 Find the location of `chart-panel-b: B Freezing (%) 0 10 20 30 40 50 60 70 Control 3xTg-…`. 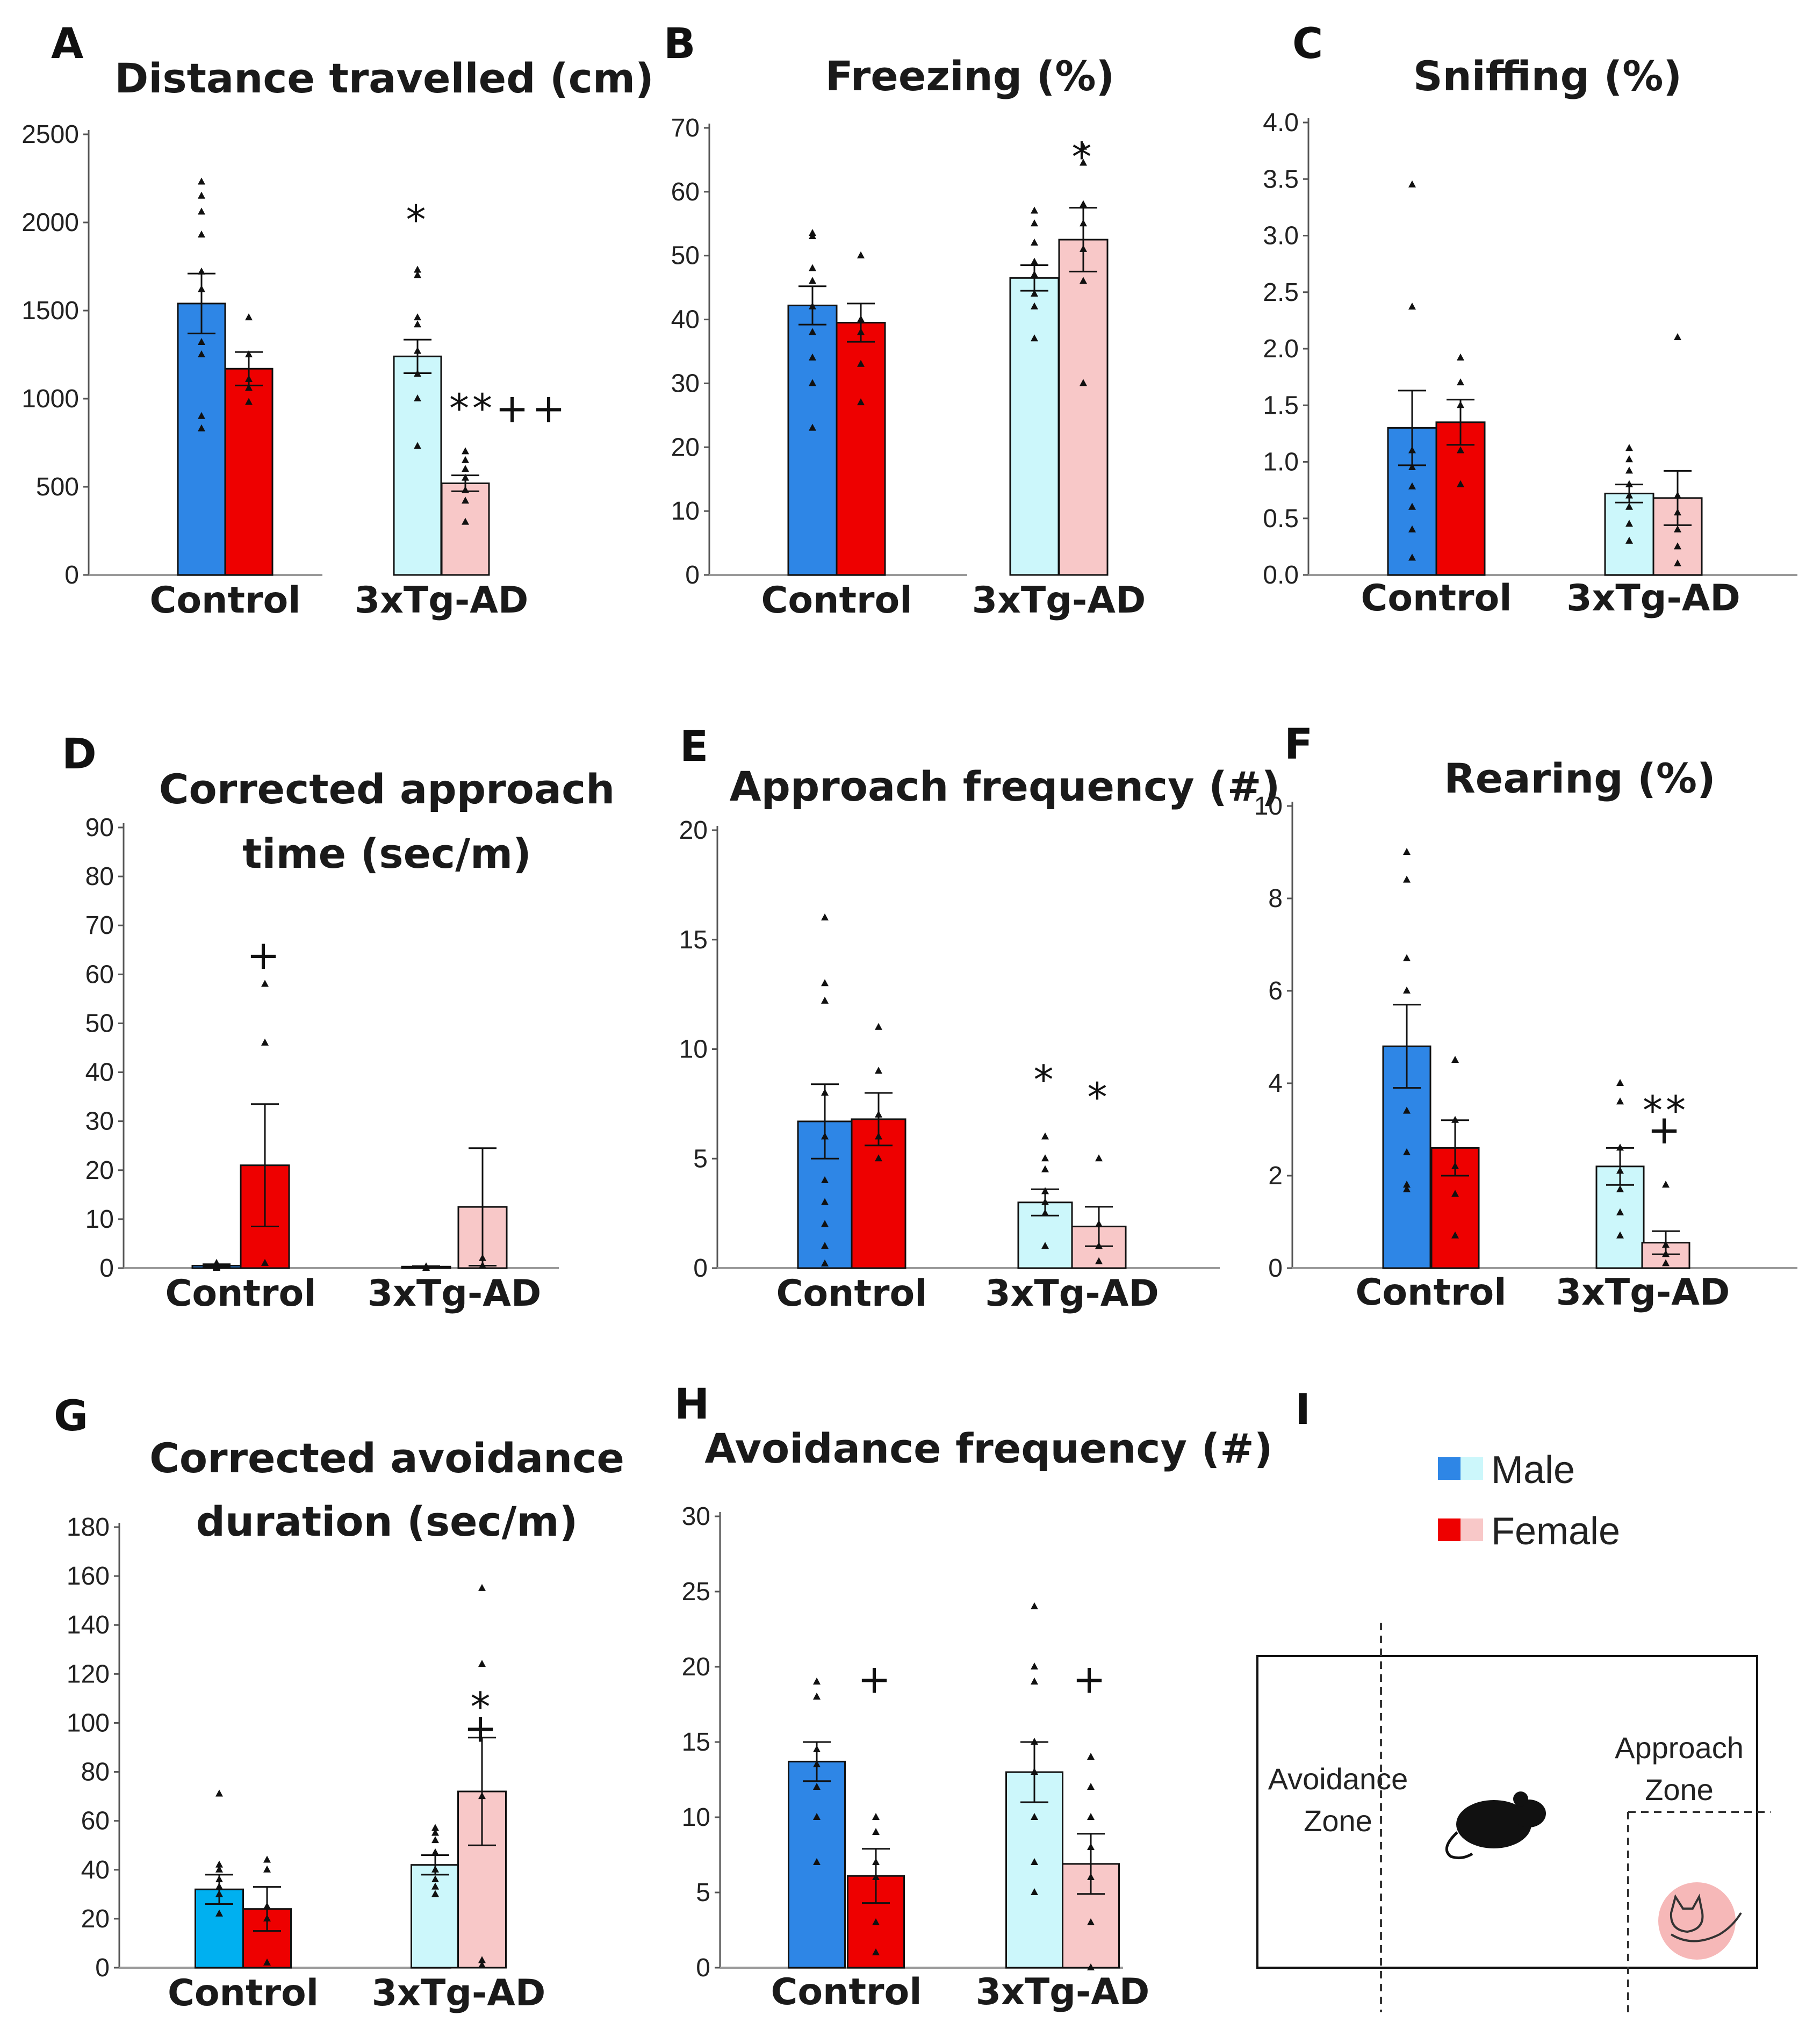

chart-panel-b: B Freezing (%) 0 10 20 30 40 50 60 70 Control 3xTg-… is located at coordinates (905, 321).